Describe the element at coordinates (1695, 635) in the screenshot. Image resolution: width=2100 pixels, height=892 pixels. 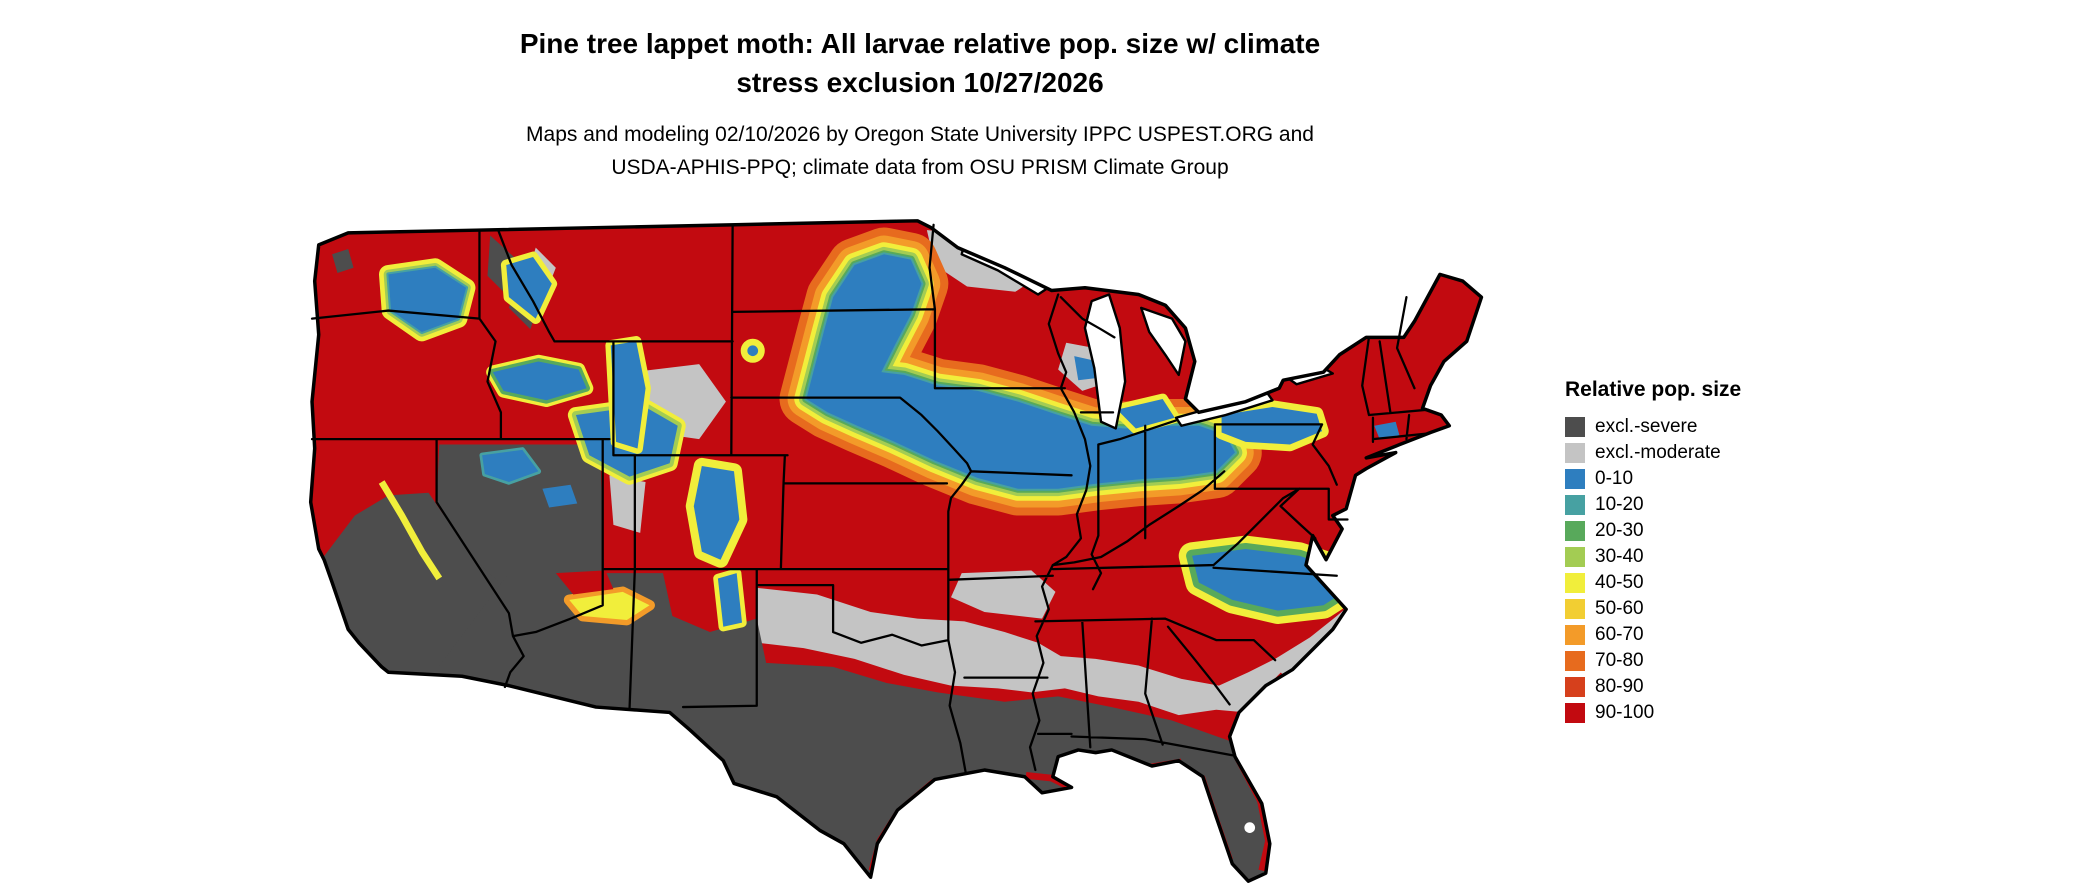
I see `legend-item: 60-70` at that location.